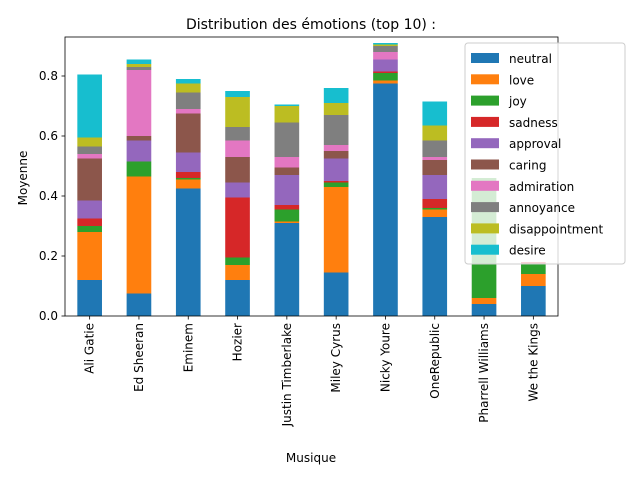  What do you see at coordinates (484, 373) in the screenshot?
I see `x-tick-label-8: Pharrell Williams` at bounding box center [484, 373].